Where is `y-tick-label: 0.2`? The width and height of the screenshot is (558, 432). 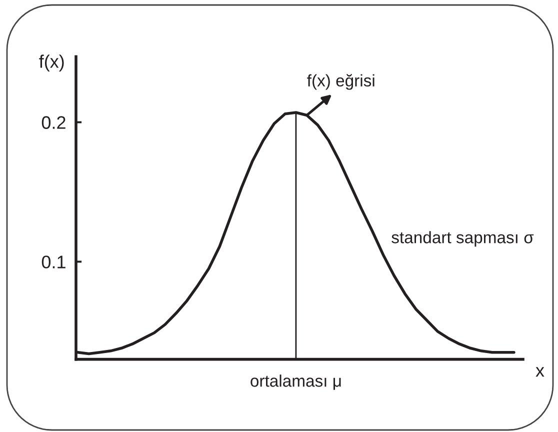 y-tick-label: 0.2 is located at coordinates (54, 122).